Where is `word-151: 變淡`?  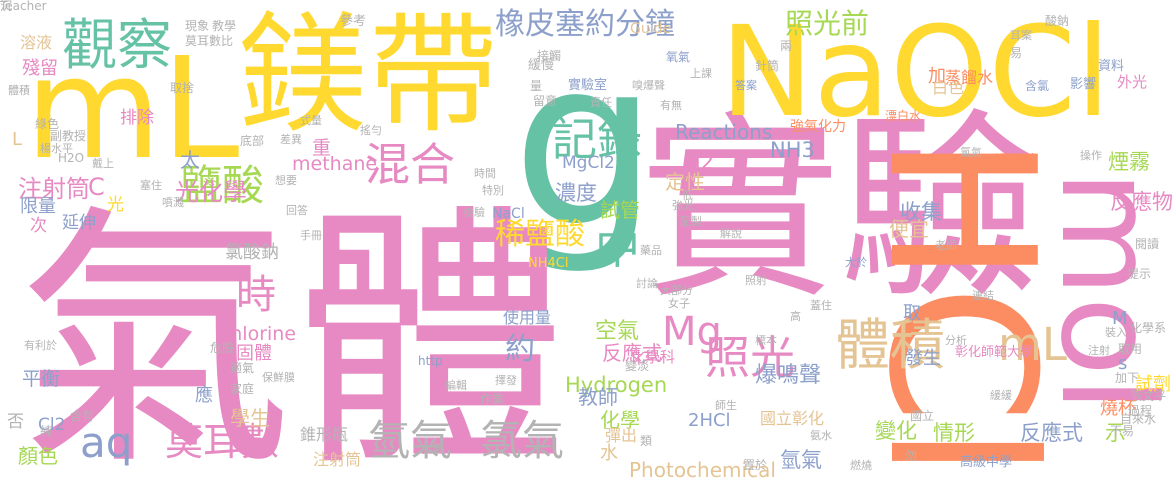 word-151: 變淡 is located at coordinates (637, 366).